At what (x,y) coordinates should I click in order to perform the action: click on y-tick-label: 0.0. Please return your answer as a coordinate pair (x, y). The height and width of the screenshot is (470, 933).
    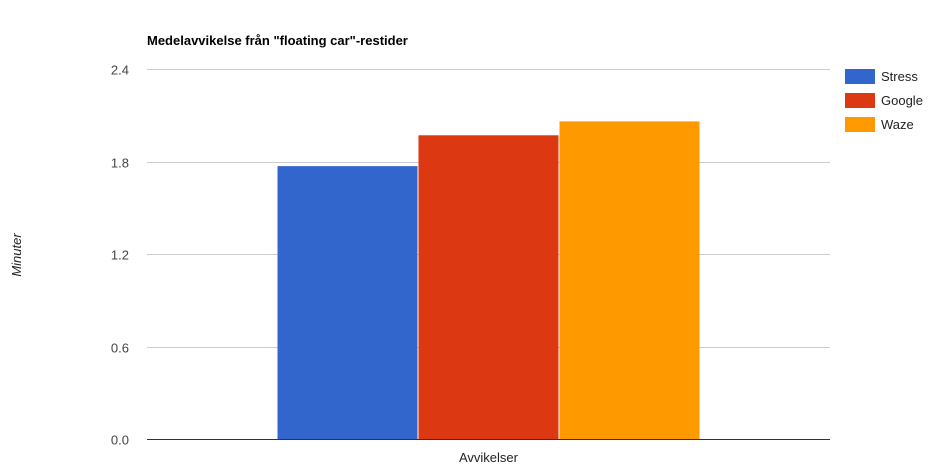
    Looking at the image, I should click on (120, 440).